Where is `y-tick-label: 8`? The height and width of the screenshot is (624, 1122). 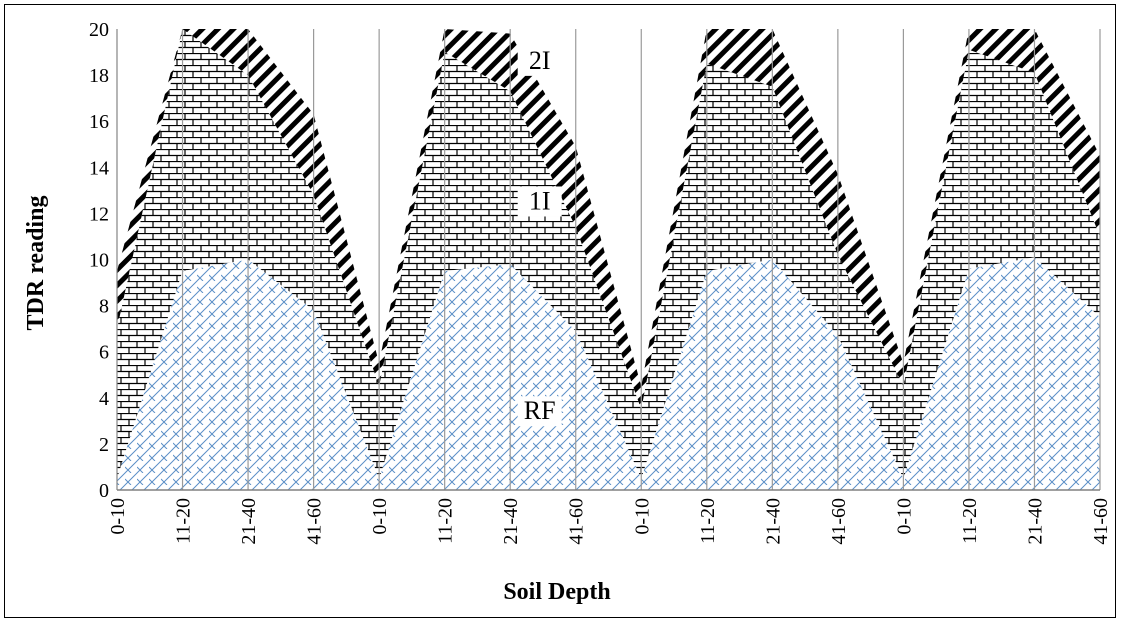
y-tick-label: 8 is located at coordinates (104, 307).